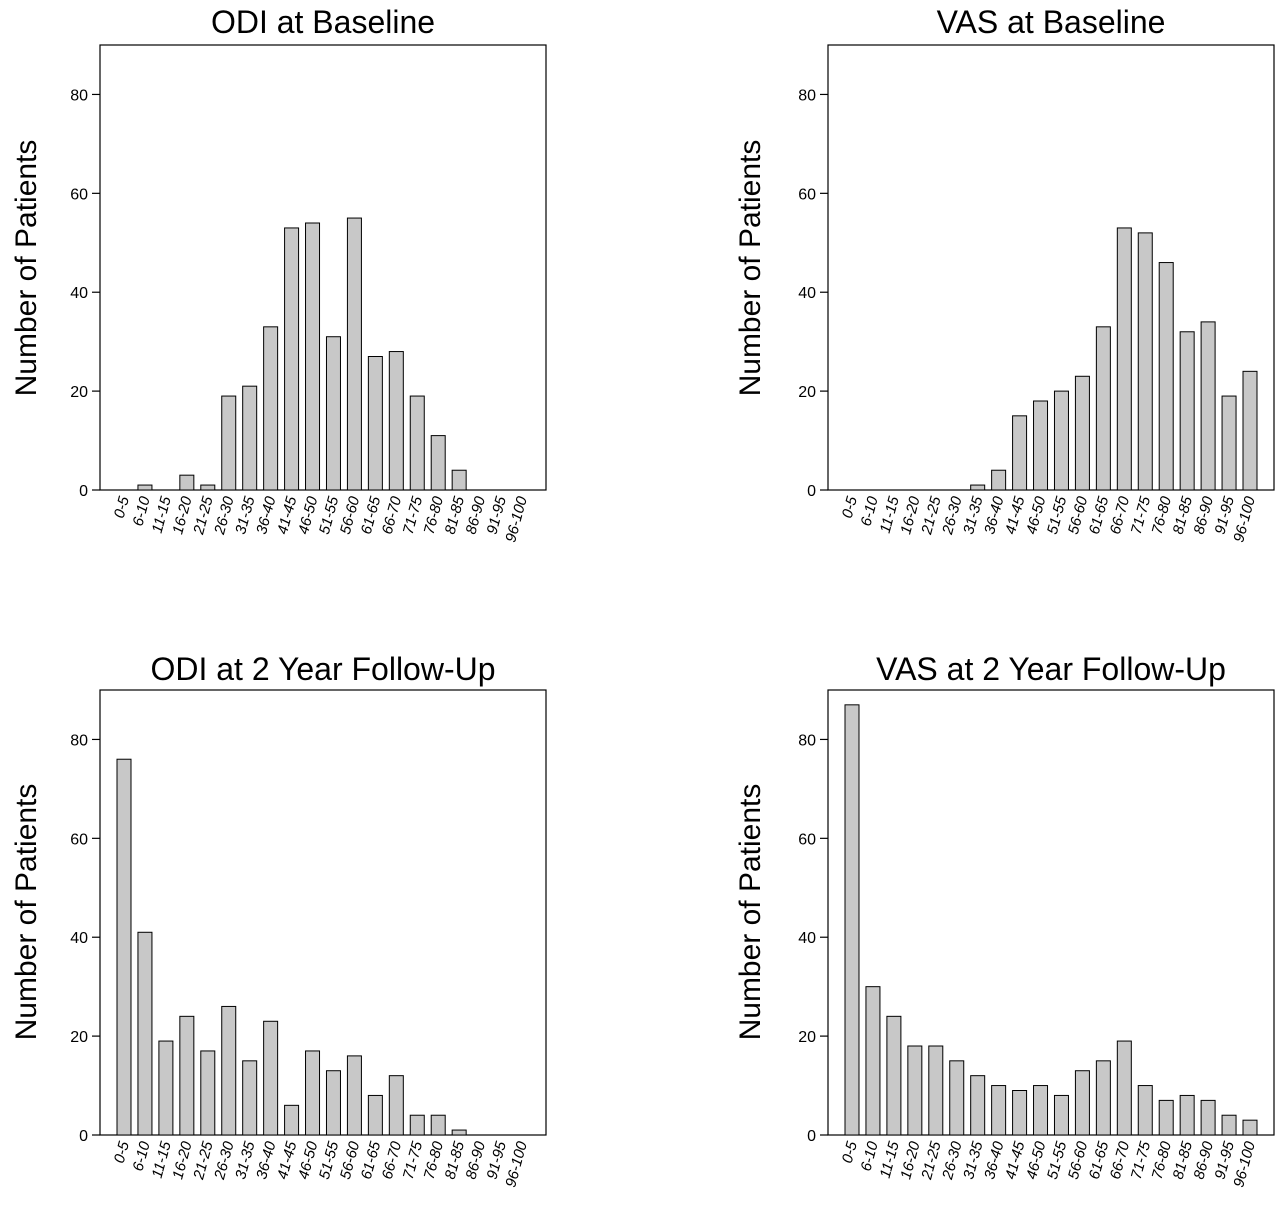 This screenshot has height=1218, width=1280. I want to click on chart-title: VAS at Baseline, so click(1051, 22).